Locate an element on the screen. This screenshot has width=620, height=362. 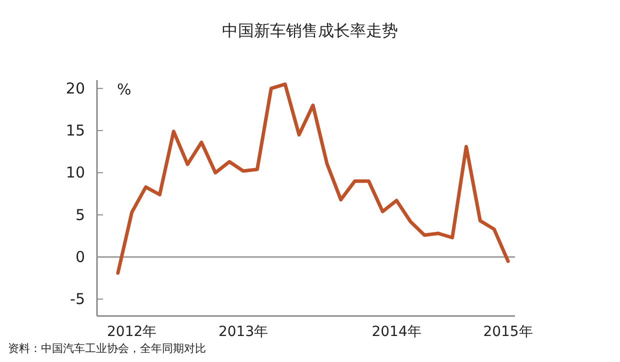
y-axis-title: % is located at coordinates (124, 89).